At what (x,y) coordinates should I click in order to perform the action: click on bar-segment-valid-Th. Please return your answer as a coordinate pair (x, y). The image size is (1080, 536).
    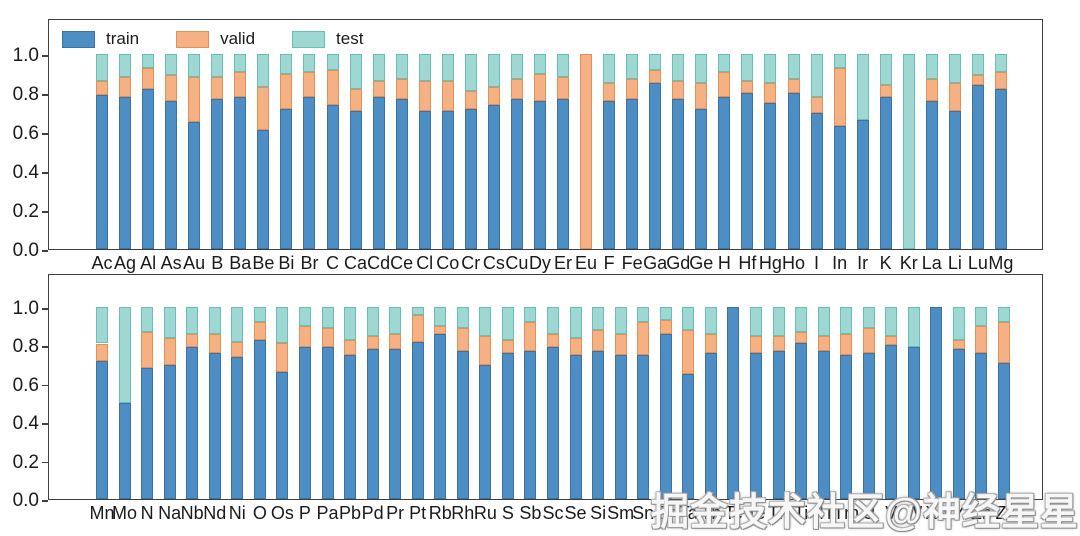
    Looking at the image, I should click on (778, 343).